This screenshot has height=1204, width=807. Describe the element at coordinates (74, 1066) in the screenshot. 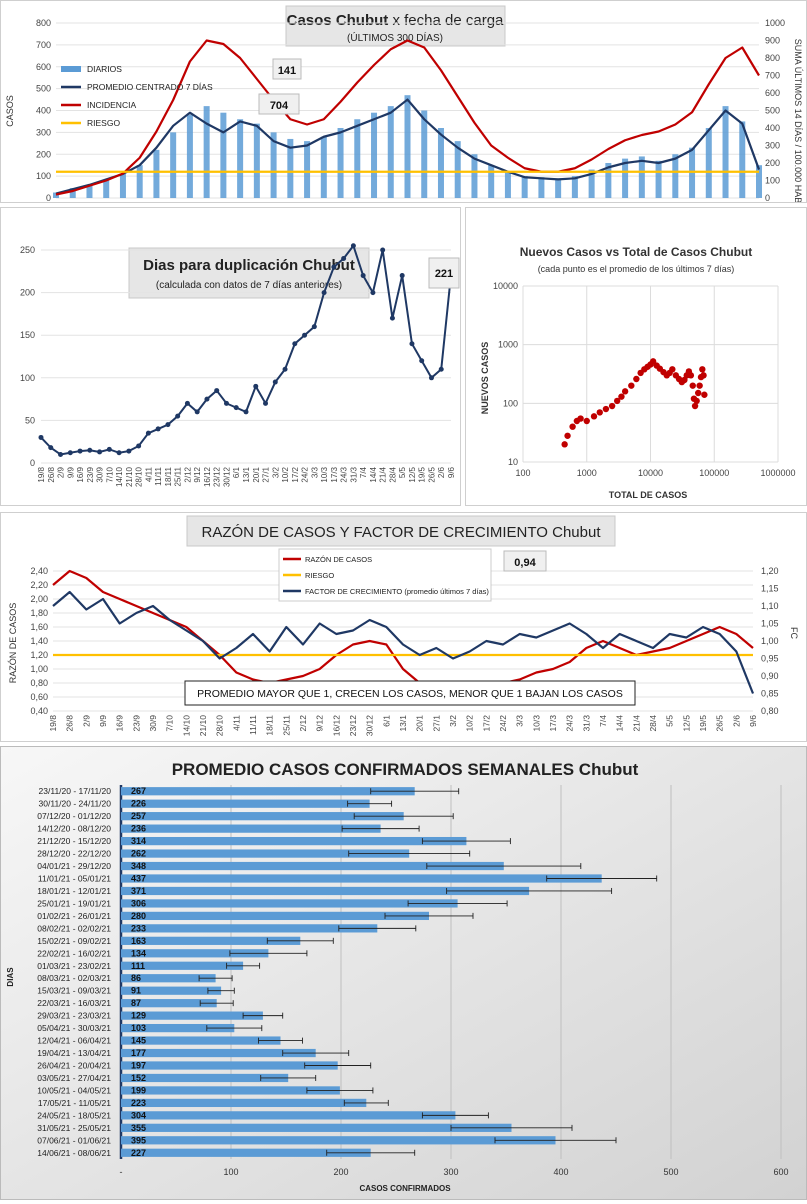

I see `category-label: 26/04/21 - 20/04/21` at that location.